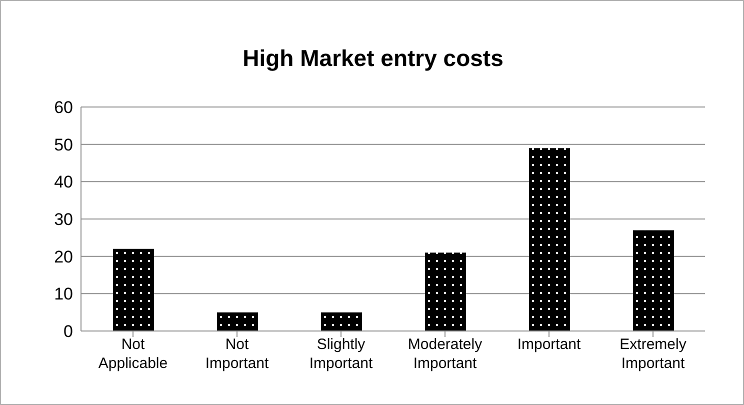 The image size is (744, 405). What do you see at coordinates (68, 332) in the screenshot?
I see `y-tick-label: 0` at bounding box center [68, 332].